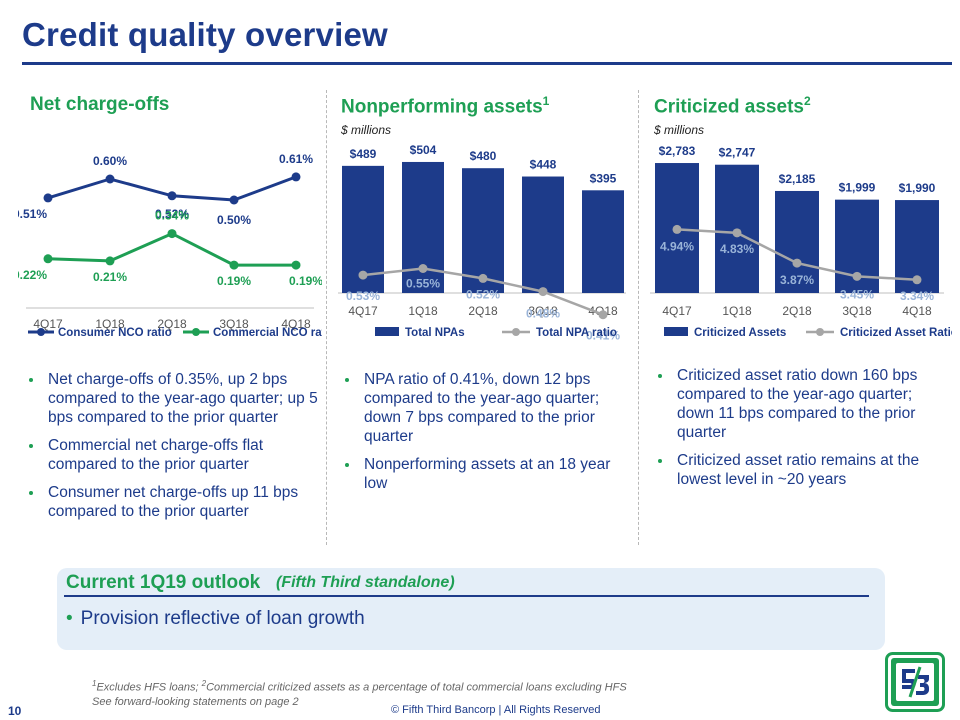  Describe the element at coordinates (603, 336) in the screenshot. I see `ratio-value-label: 0.41%` at that location.